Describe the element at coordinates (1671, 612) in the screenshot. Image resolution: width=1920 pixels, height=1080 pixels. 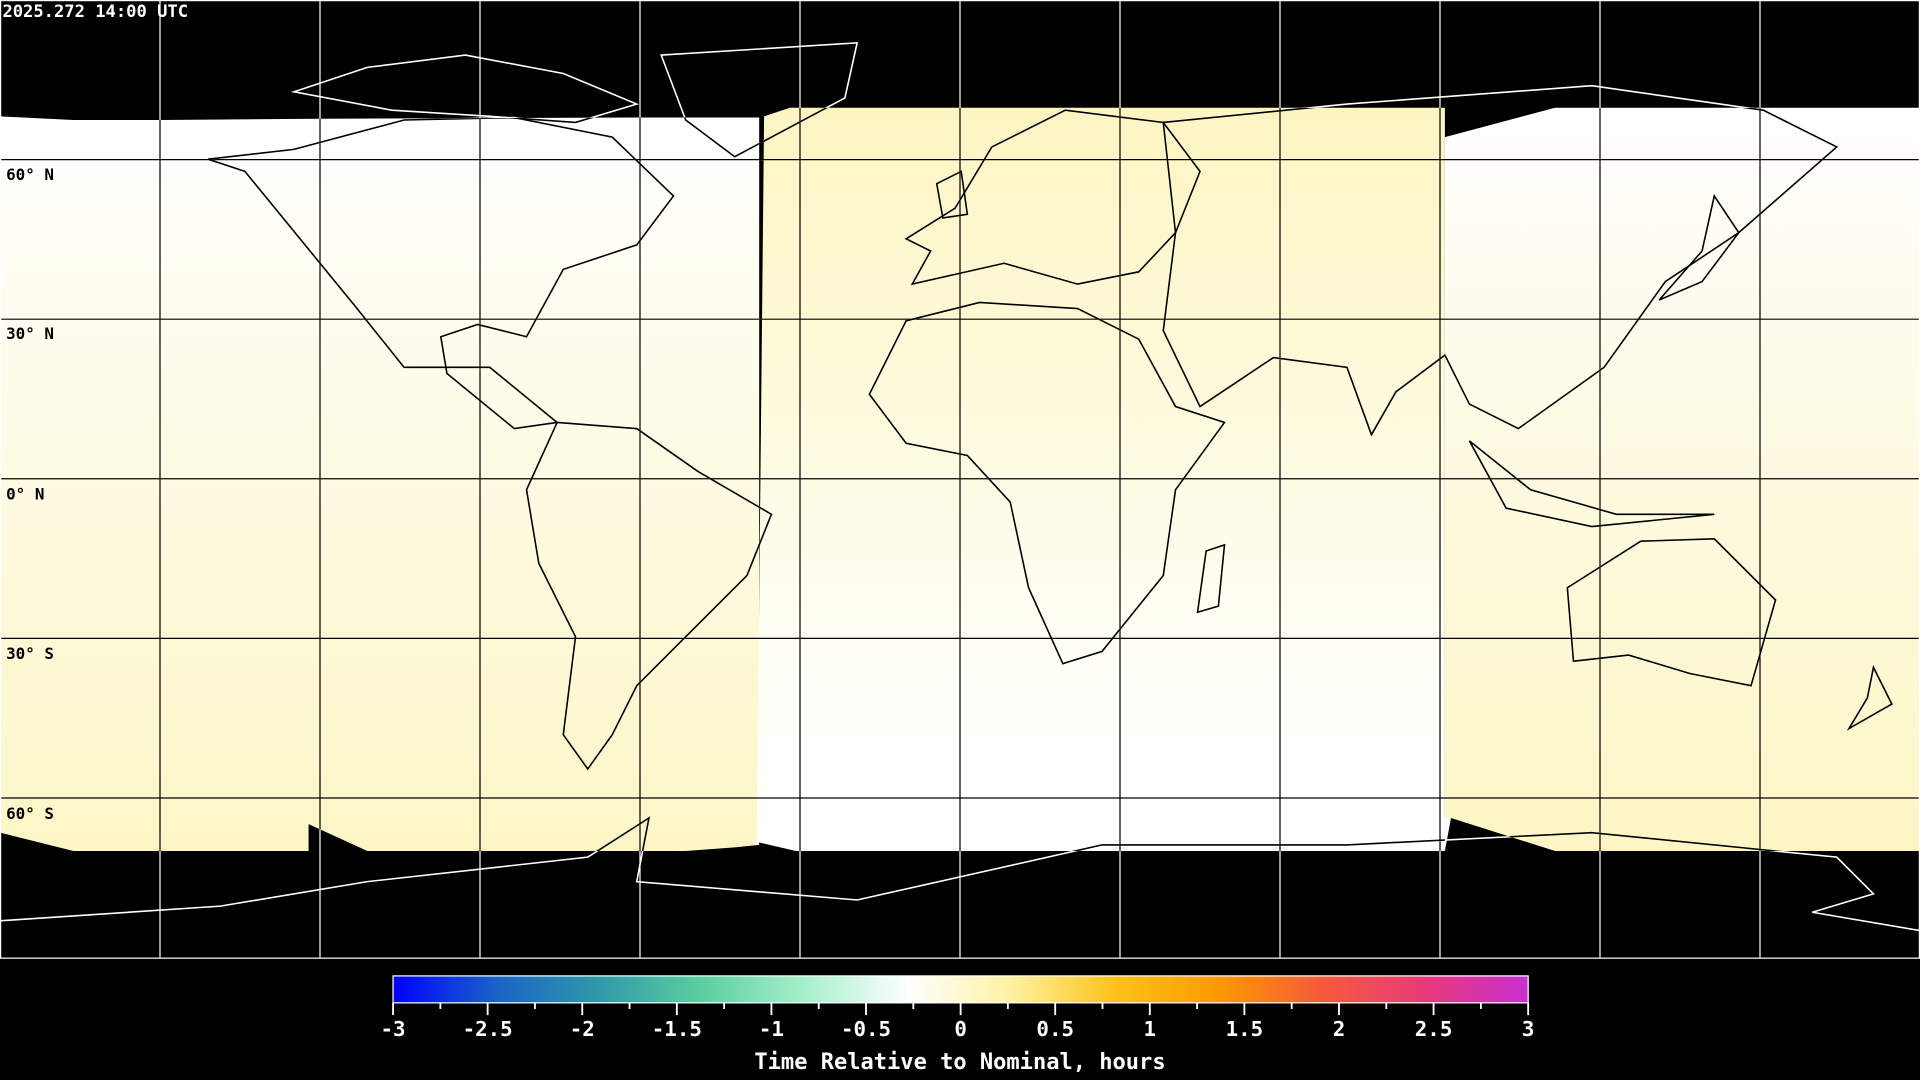
I see `coastline-australia` at that location.